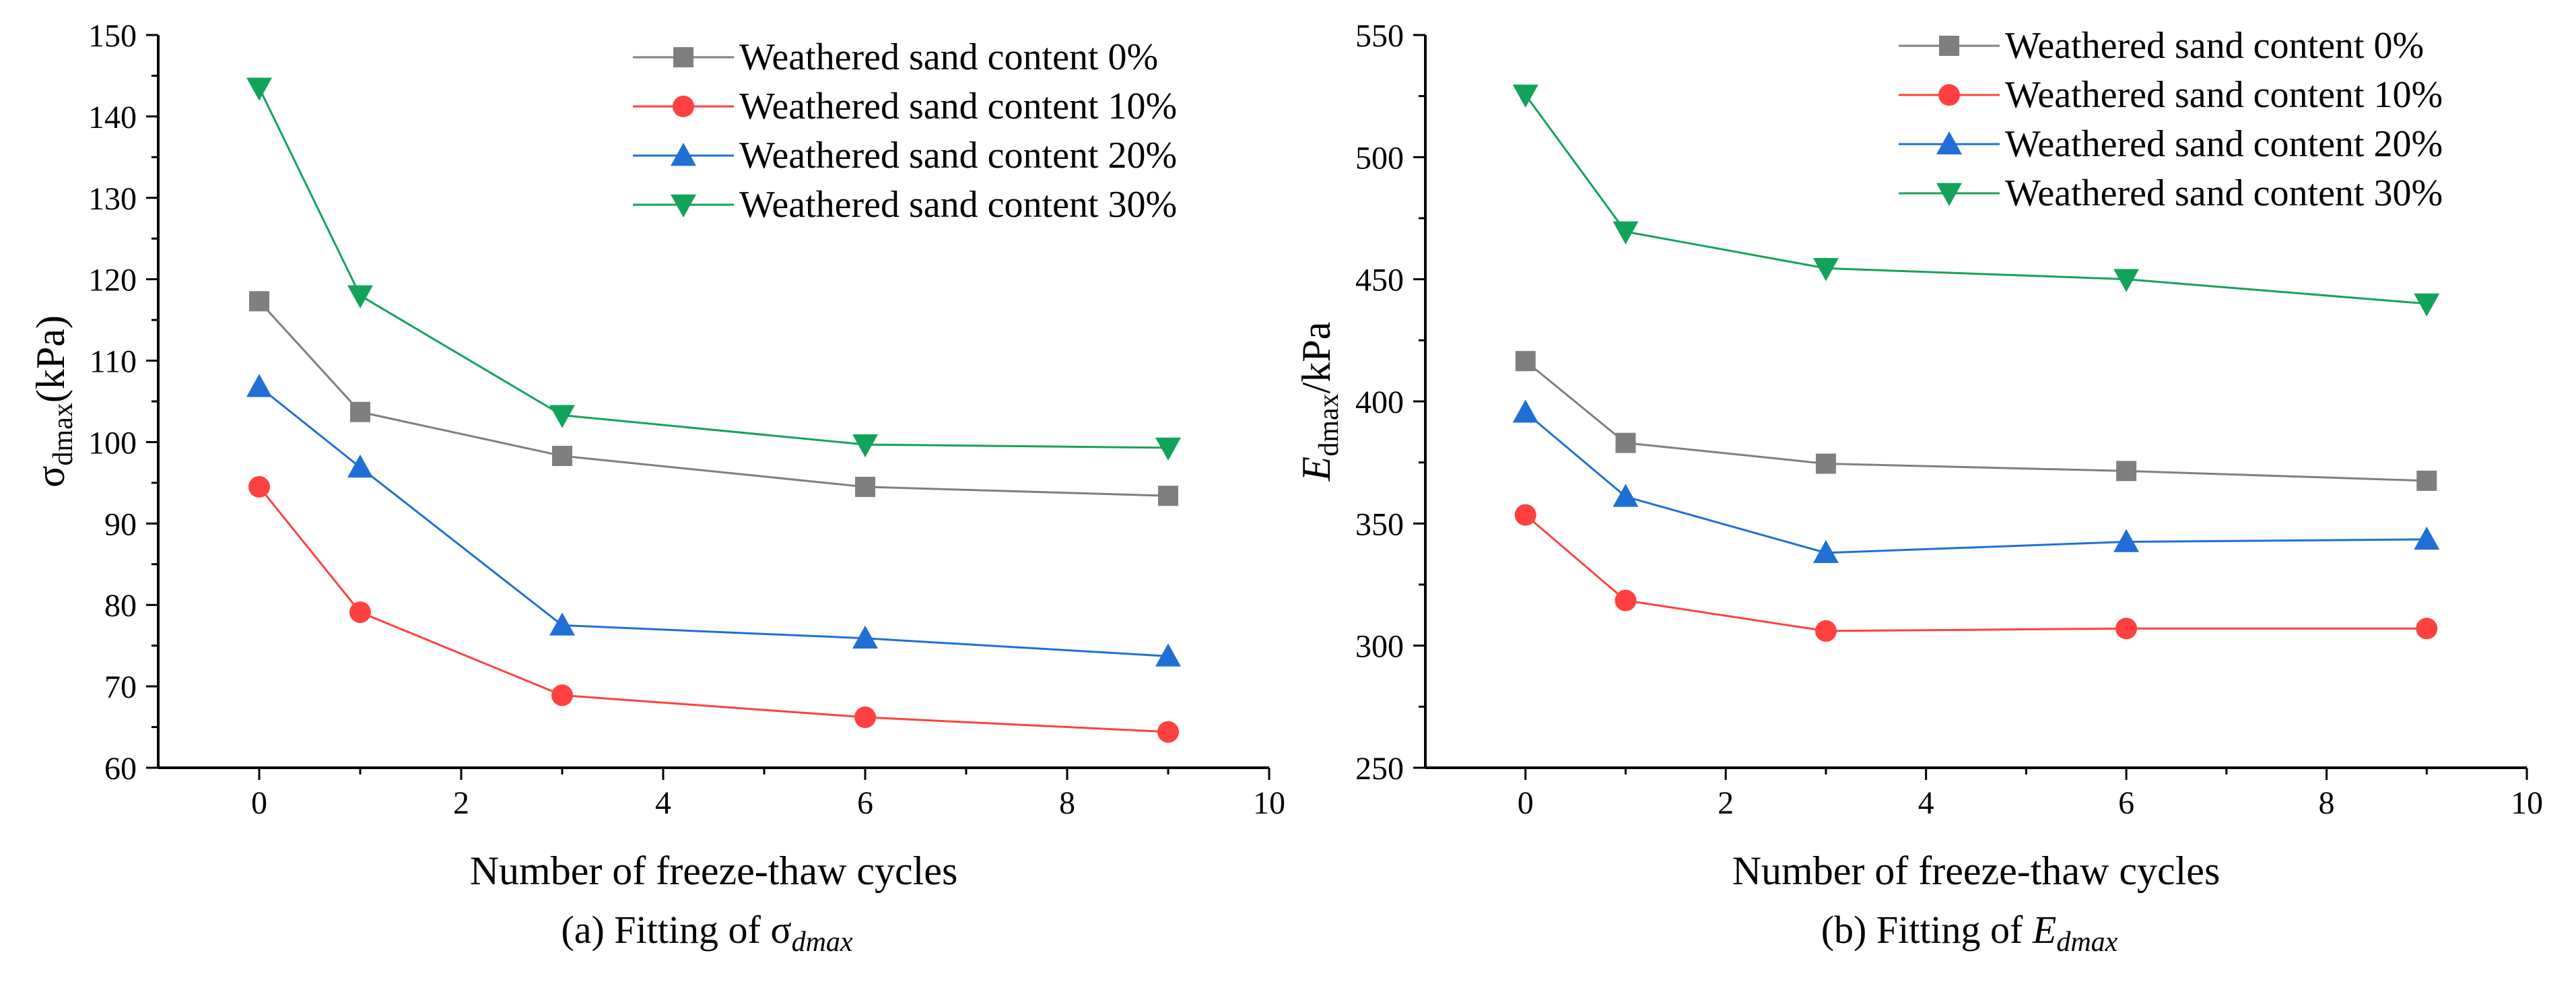  What do you see at coordinates (113, 362) in the screenshot?
I see `y-tick-label: 110` at bounding box center [113, 362].